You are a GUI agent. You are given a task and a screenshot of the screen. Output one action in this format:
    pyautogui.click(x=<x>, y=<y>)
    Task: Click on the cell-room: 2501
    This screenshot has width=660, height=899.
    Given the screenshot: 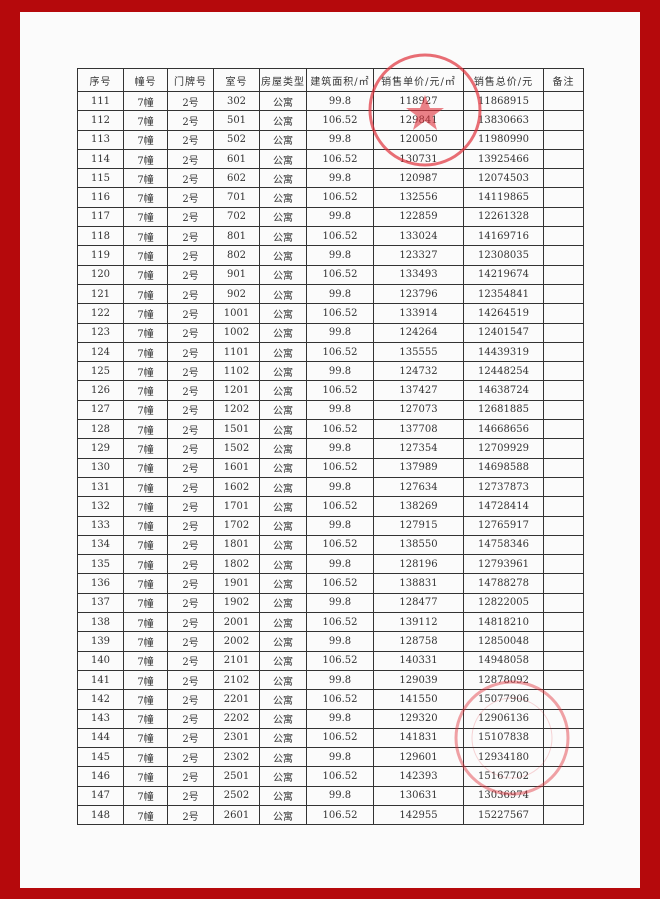 What is the action you would take?
    pyautogui.click(x=236, y=776)
    